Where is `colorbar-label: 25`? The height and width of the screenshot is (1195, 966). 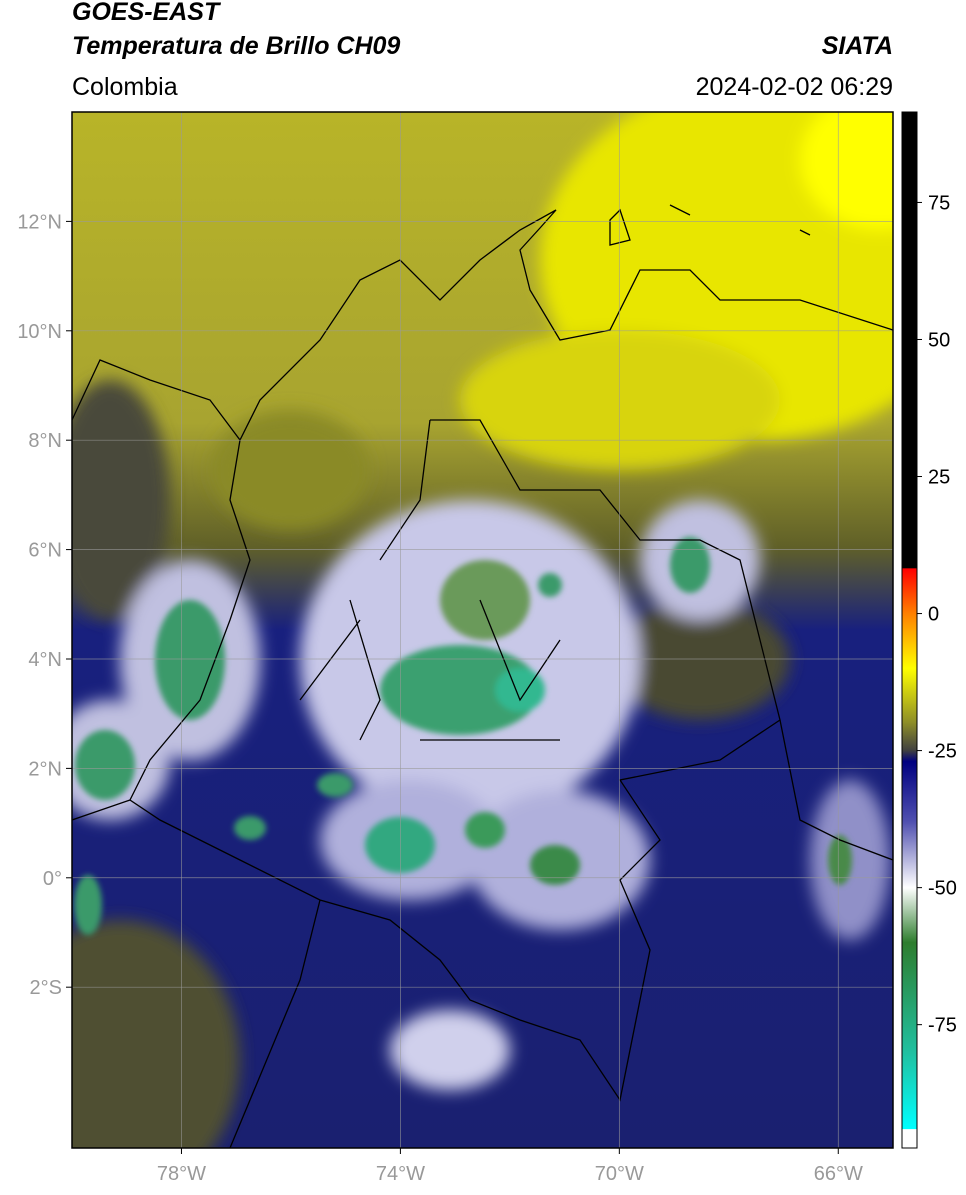
colorbar-label: 25 is located at coordinates (939, 478).